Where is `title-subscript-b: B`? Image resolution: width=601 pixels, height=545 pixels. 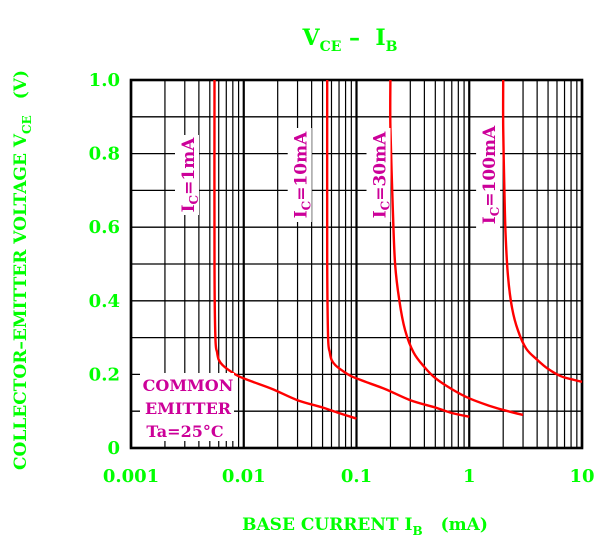
title-subscript-b: B is located at coordinates (392, 47).